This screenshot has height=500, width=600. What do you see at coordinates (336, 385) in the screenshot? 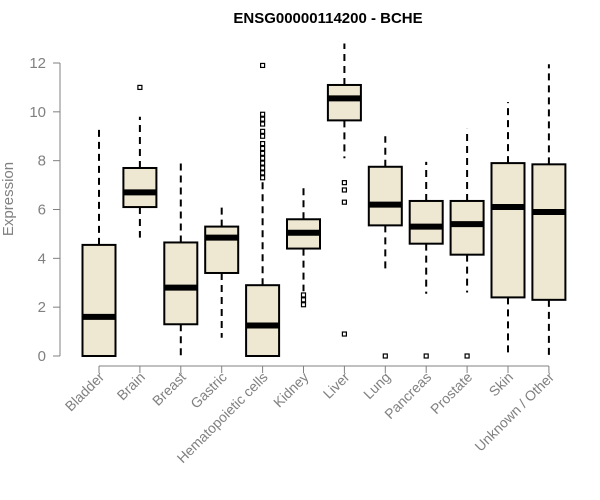
I see `x-tick-label: Liver` at bounding box center [336, 385].